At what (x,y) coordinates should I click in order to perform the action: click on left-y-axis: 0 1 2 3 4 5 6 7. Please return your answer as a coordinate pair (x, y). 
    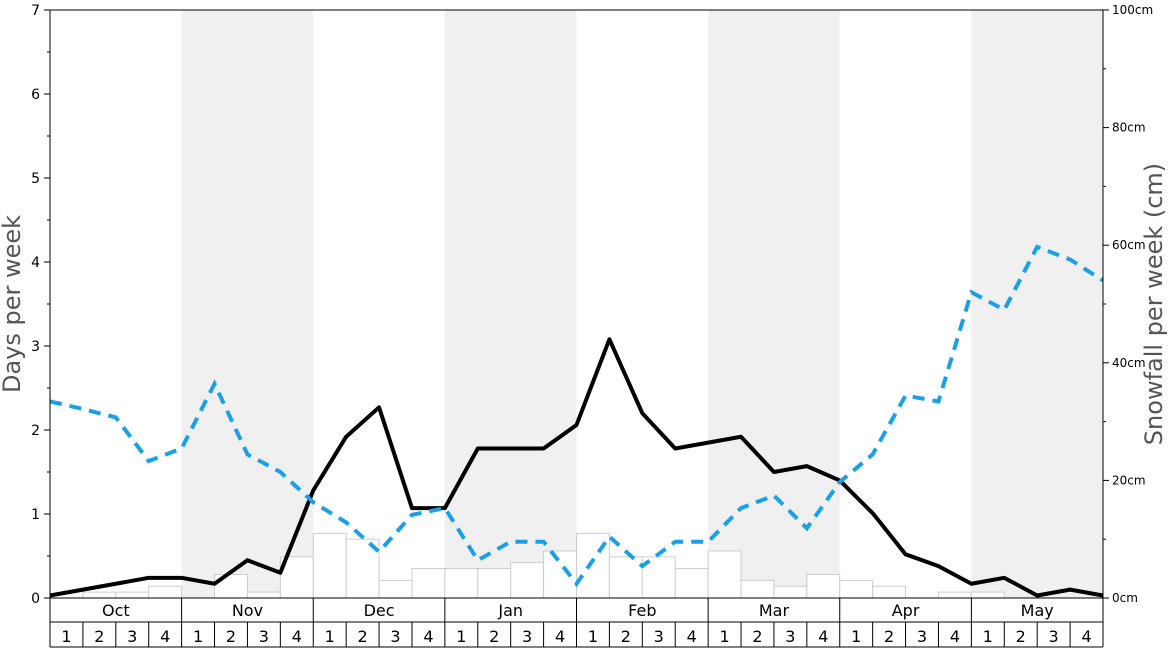
    Looking at the image, I should click on (40, 305).